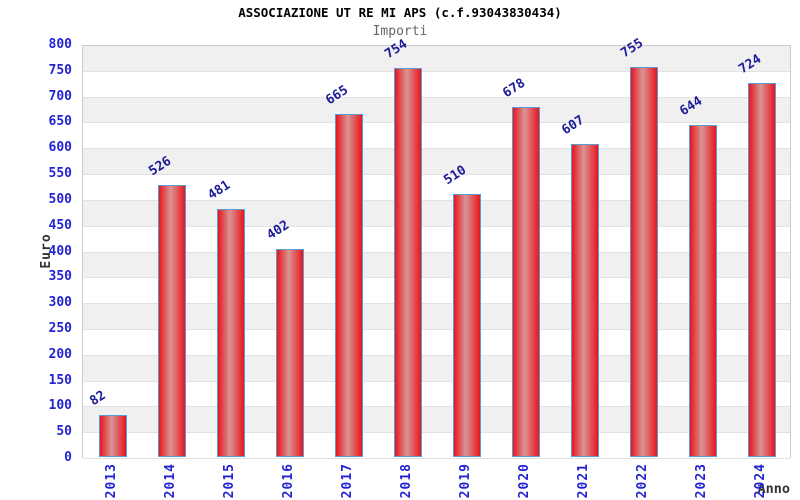 The image size is (800, 500). Describe the element at coordinates (60, 70) in the screenshot. I see `y-tick-label: 750` at that location.